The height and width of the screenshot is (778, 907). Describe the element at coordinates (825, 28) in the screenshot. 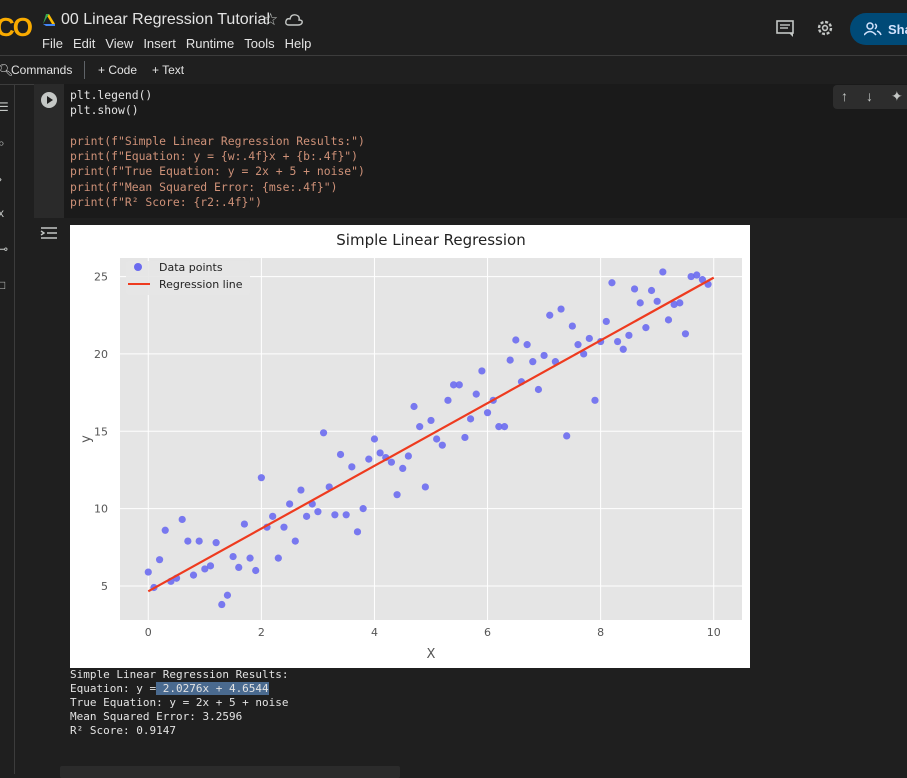

I see `gear-icon` at that location.